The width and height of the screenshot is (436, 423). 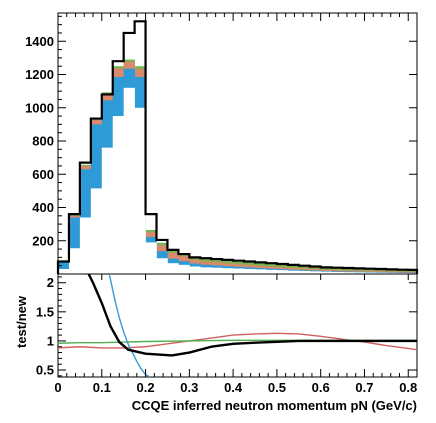 What do you see at coordinates (43, 141) in the screenshot?
I see `top-y-tick-label-3: 800` at bounding box center [43, 141].